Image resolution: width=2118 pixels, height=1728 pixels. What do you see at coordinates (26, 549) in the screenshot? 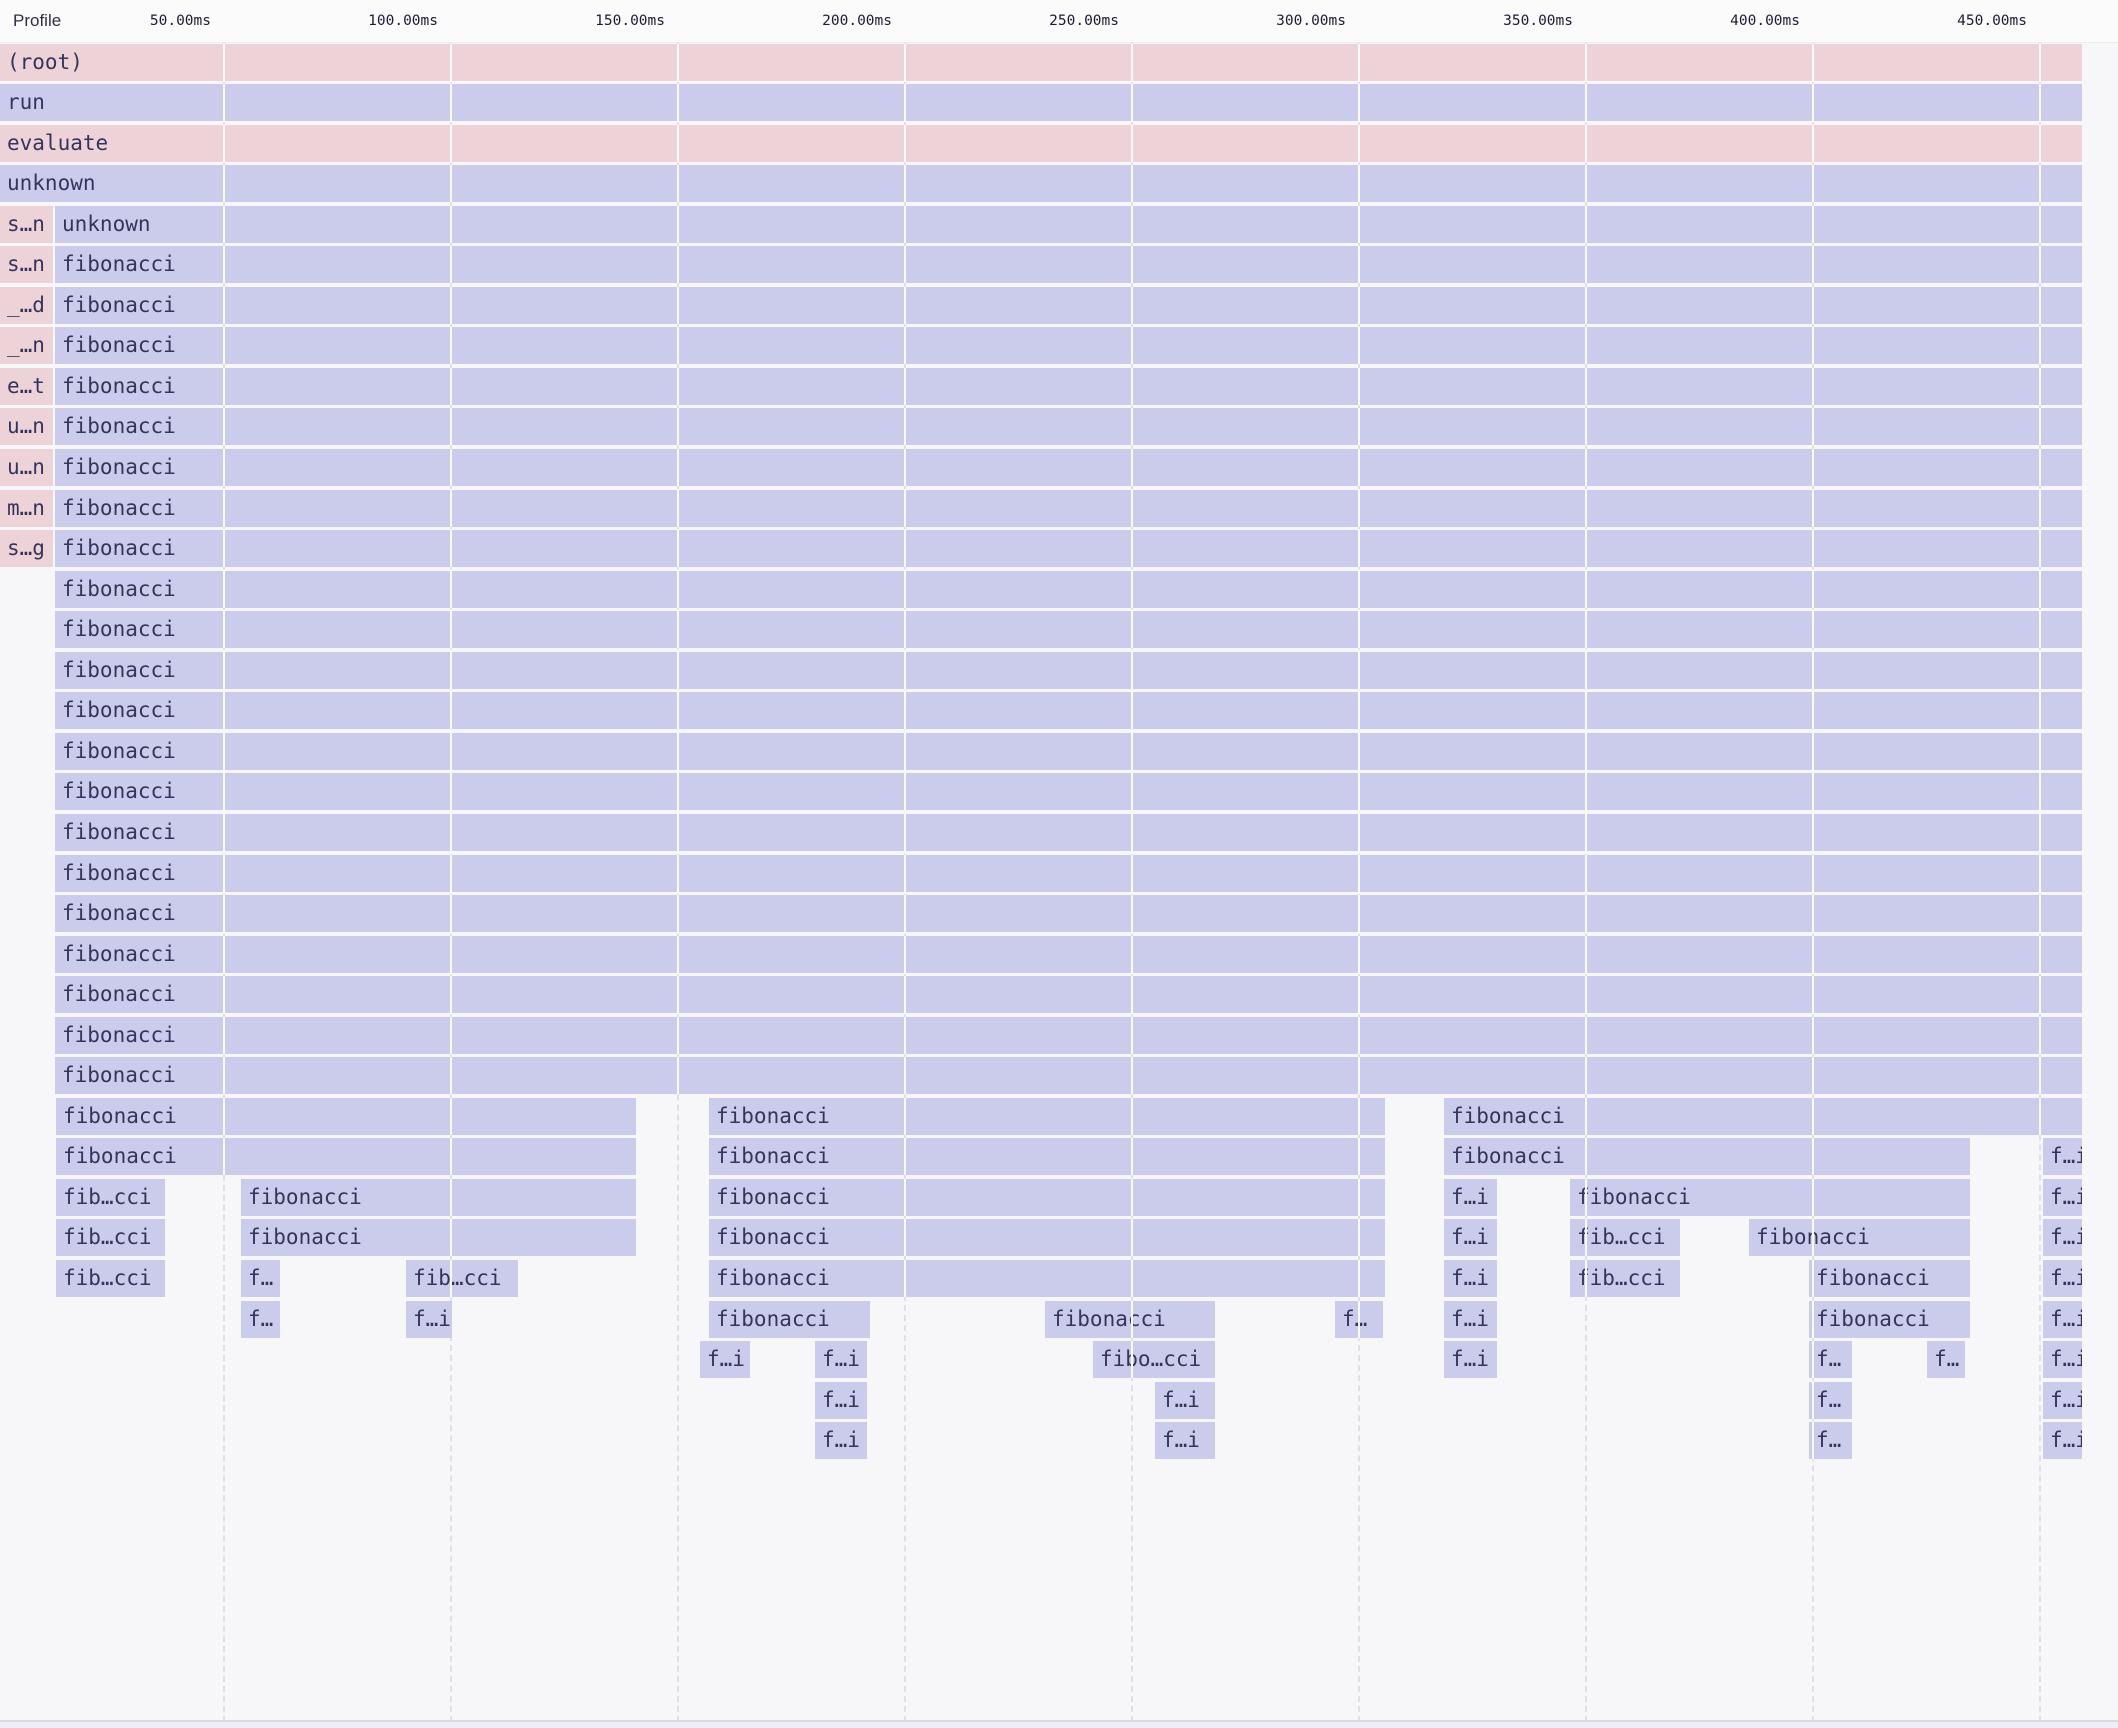
I see `flame-frame: s…g` at bounding box center [26, 549].